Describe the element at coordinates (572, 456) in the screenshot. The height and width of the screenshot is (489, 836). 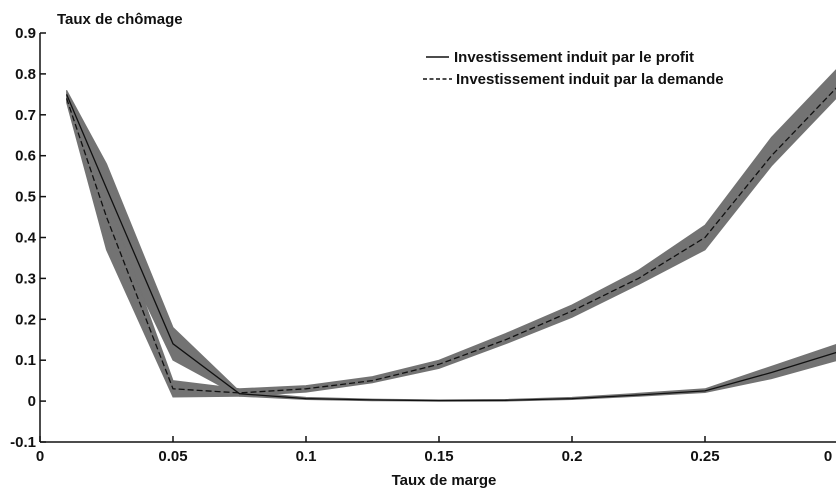
I see `x-tick-label: 0.2` at that location.